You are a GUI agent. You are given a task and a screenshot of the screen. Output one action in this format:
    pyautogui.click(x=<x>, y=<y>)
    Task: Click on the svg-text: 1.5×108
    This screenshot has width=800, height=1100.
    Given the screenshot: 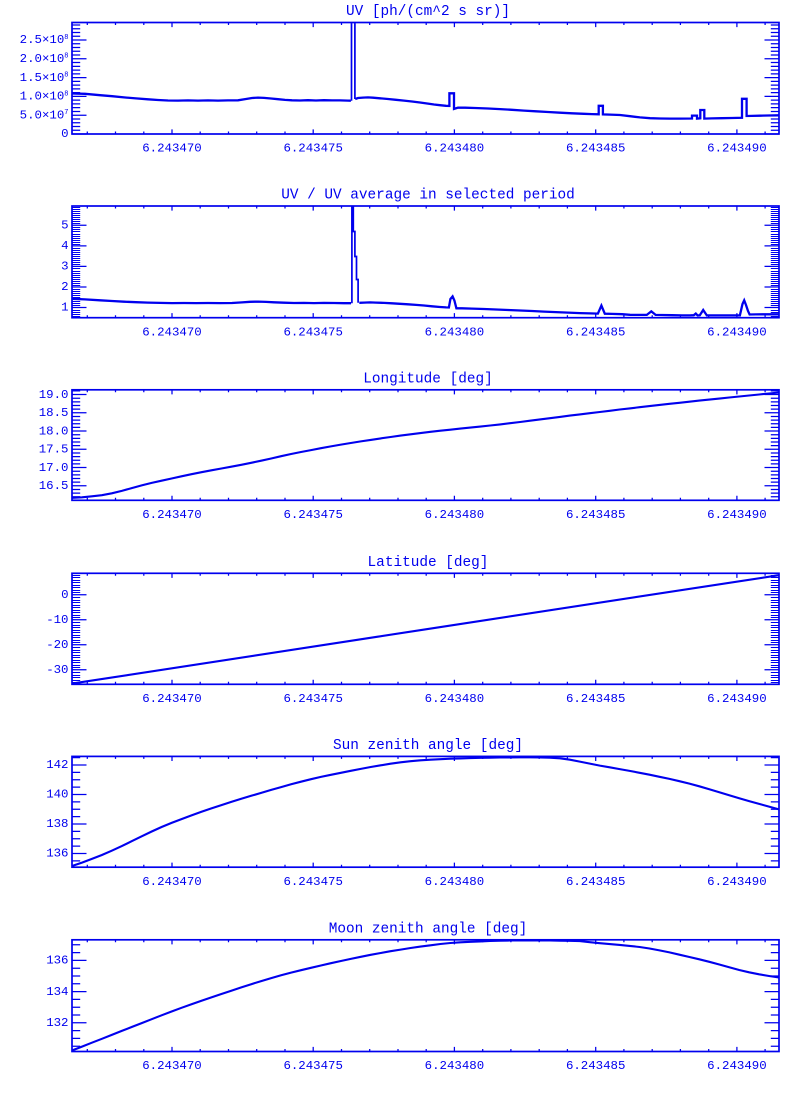 What is the action you would take?
    pyautogui.click(x=44, y=78)
    